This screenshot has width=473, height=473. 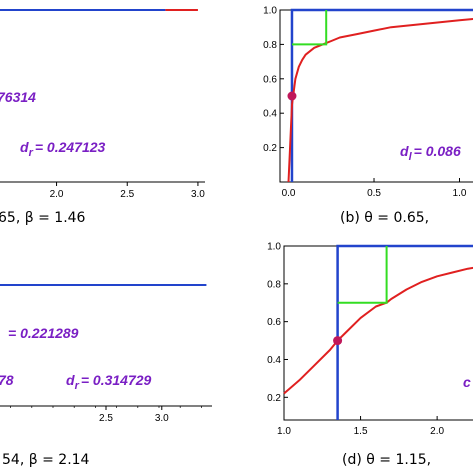 What do you see at coordinates (338, 341) in the screenshot?
I see `panel-d-fixed-point` at bounding box center [338, 341].